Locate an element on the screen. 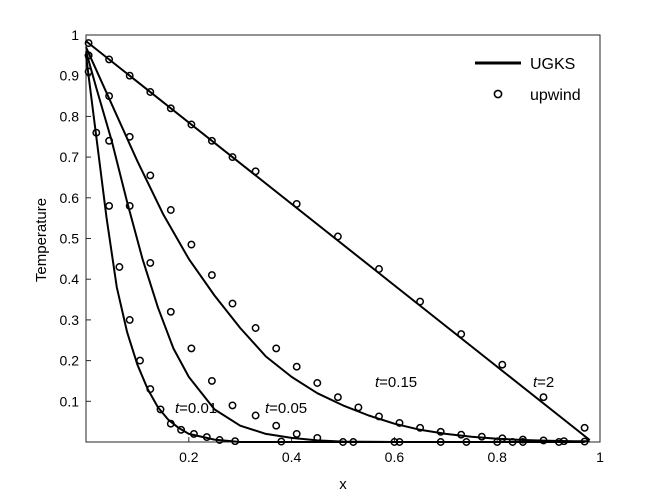  y-tick-label-1: 0.2 is located at coordinates (70, 361).